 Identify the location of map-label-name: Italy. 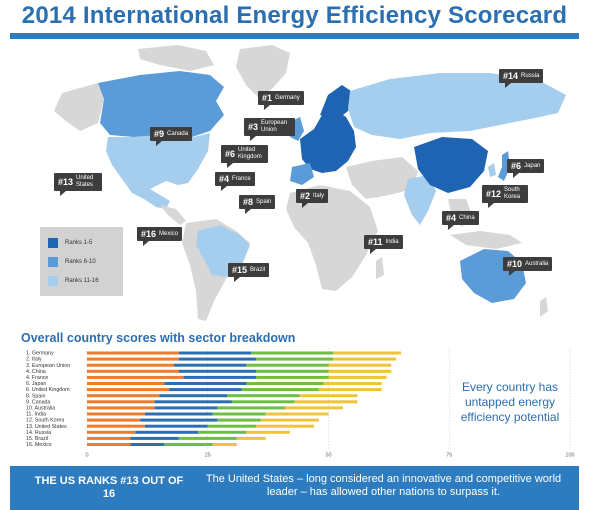
(319, 195).